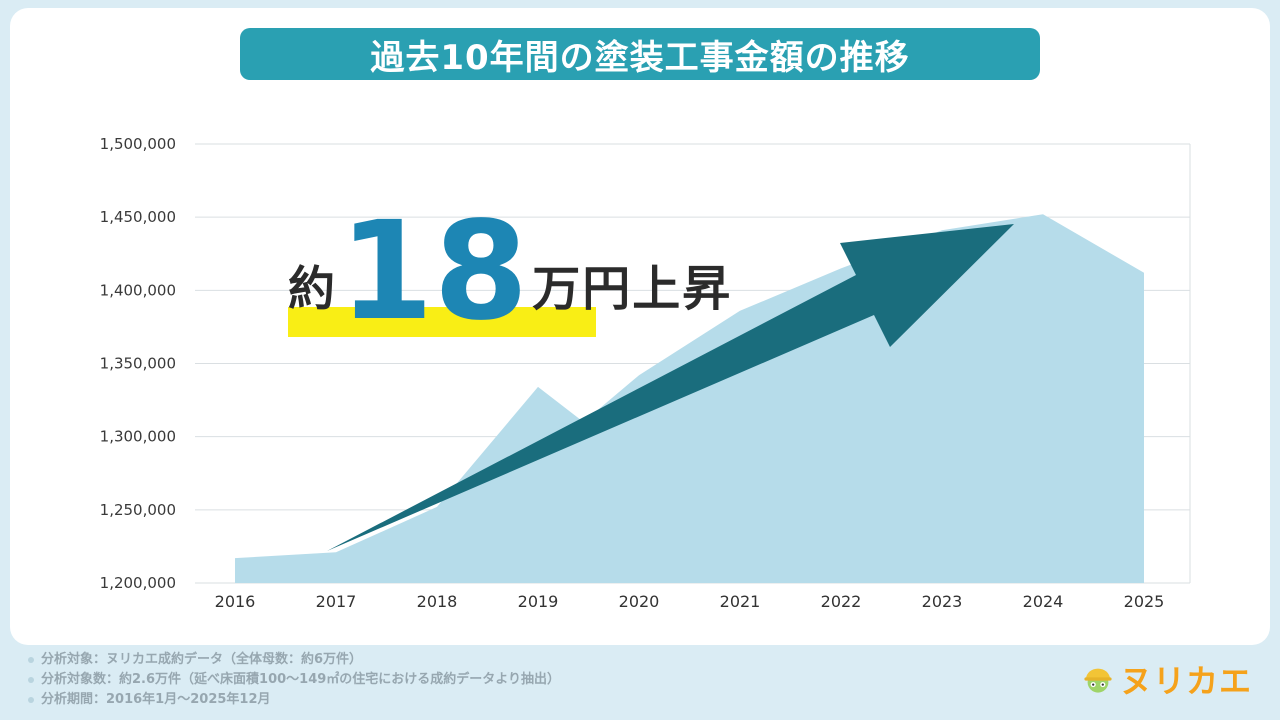 This screenshot has height=720, width=1280. What do you see at coordinates (138, 144) in the screenshot?
I see `y-tick-label: 1,500,000` at bounding box center [138, 144].